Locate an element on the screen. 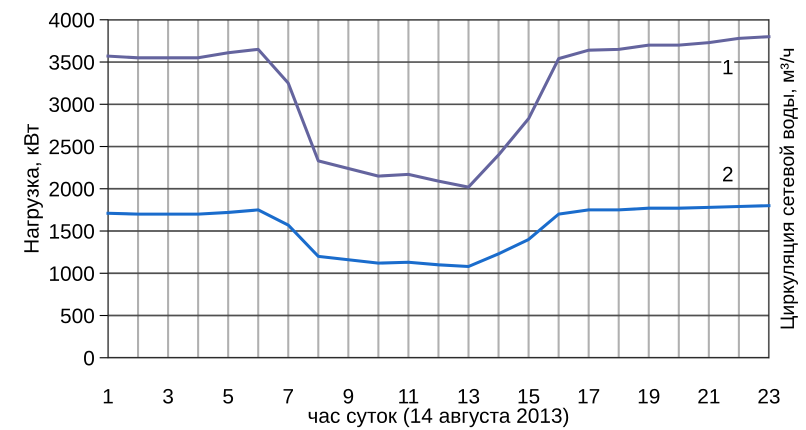 The image size is (806, 430). y-tick-label: 4000 is located at coordinates (71, 20).